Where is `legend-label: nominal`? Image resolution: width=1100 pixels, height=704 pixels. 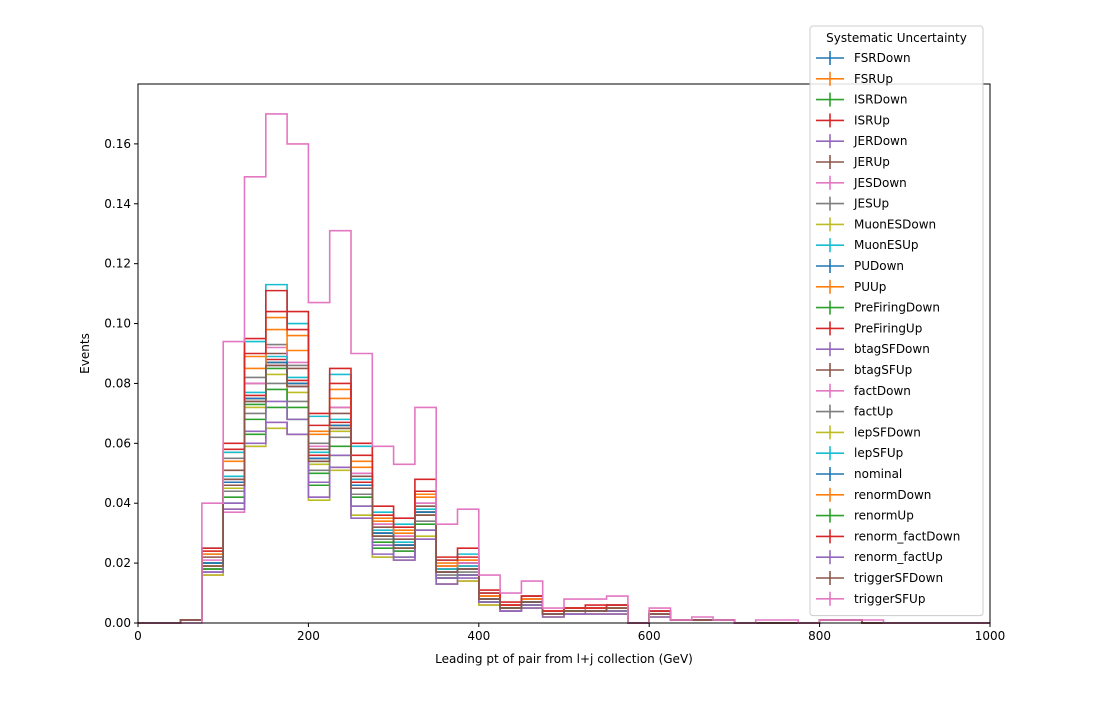
legend-label: nominal is located at coordinates (878, 474).